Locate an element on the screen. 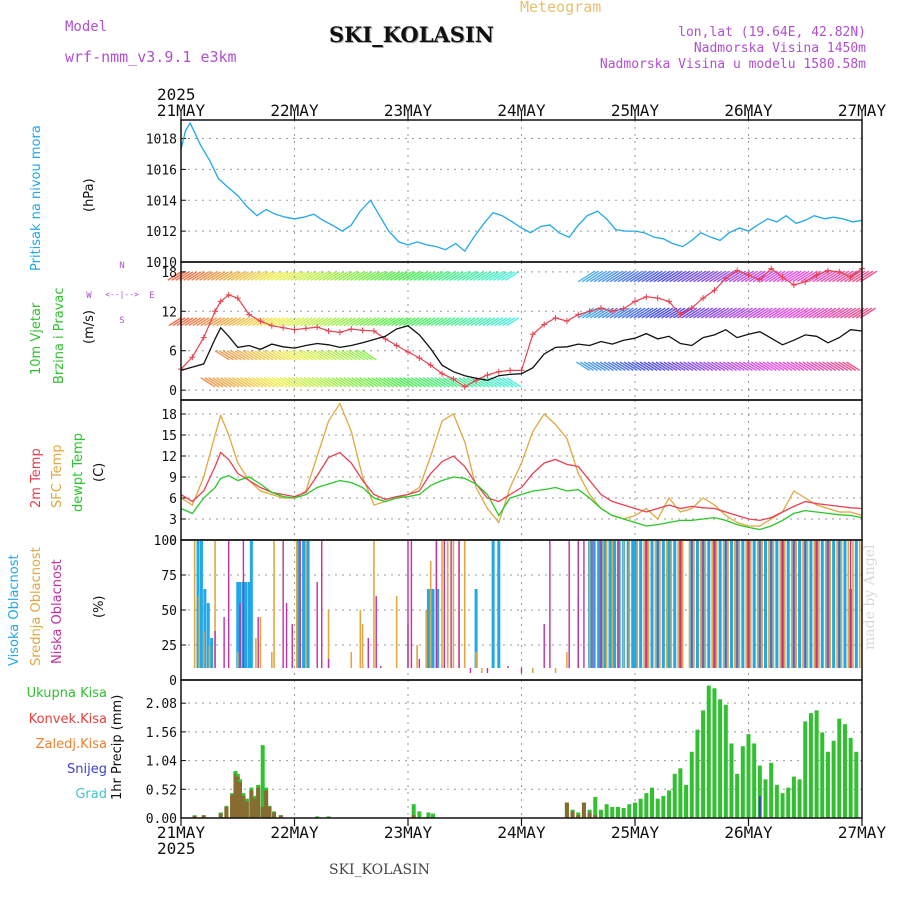 This screenshot has width=900, height=900. cloud-ytick-label: 100 is located at coordinates (165, 541).